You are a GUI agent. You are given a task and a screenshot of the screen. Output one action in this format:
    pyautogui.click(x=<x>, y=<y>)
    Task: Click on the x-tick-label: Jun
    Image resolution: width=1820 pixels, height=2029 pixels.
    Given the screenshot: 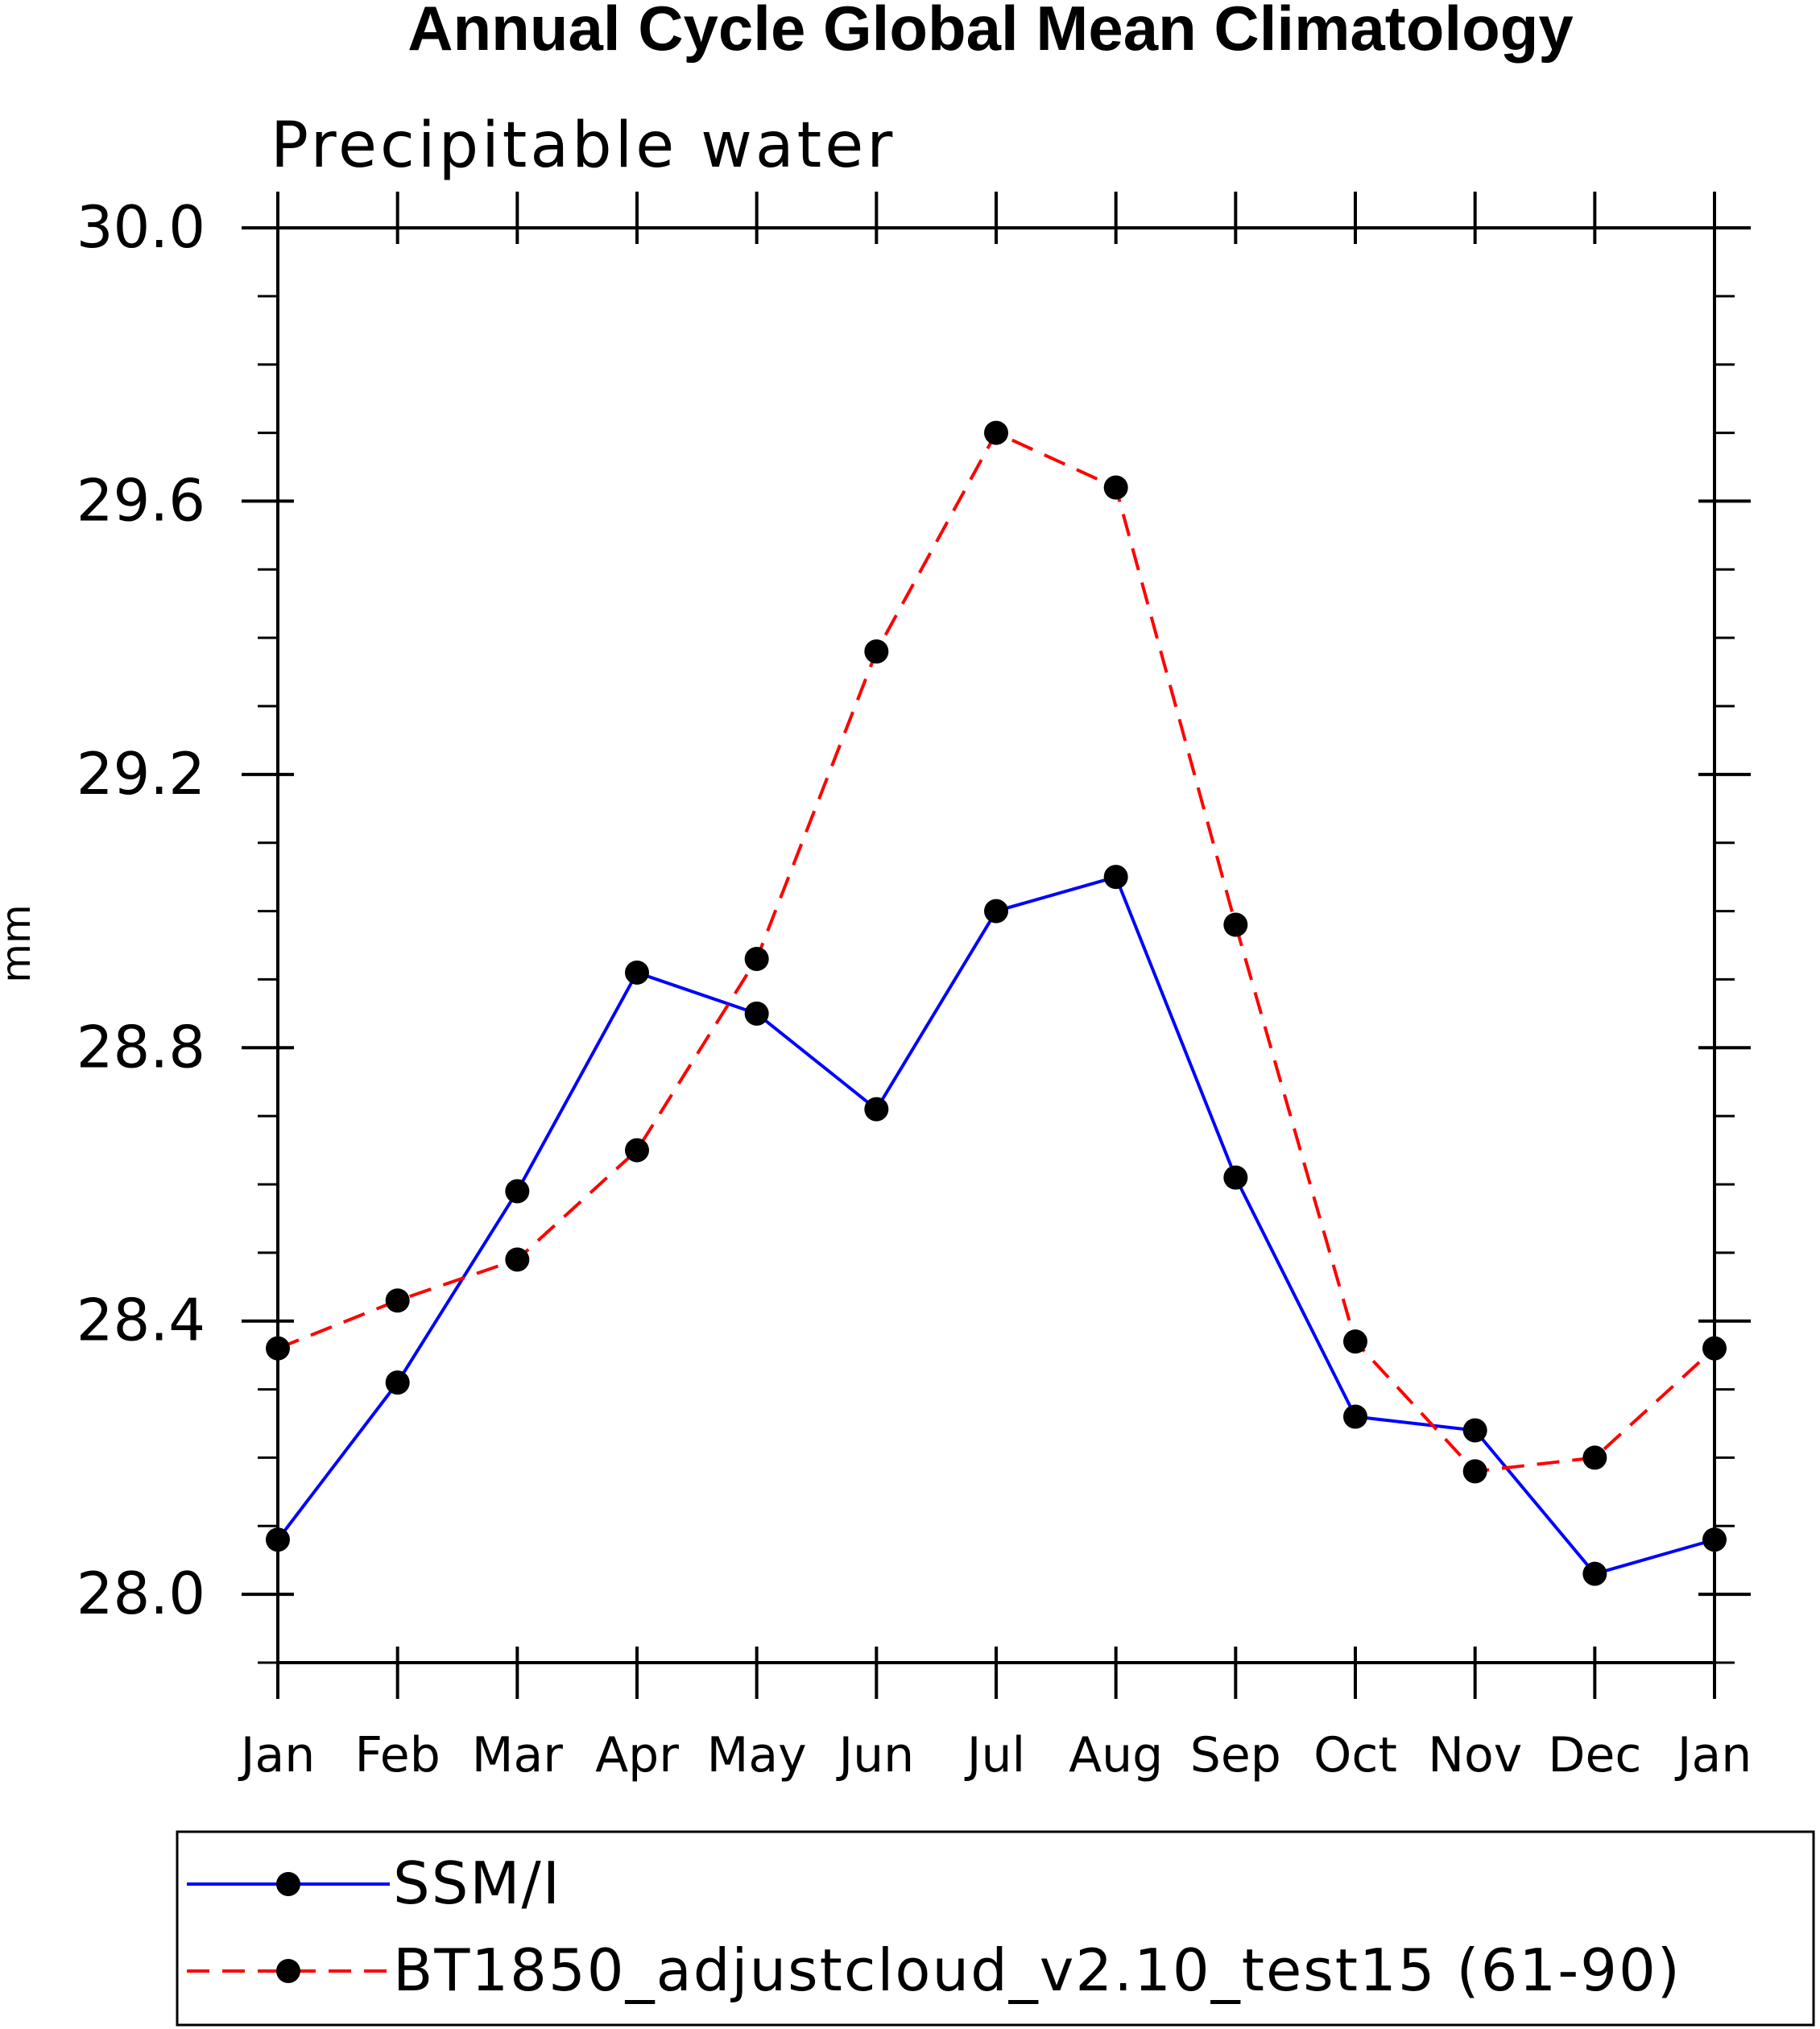 What is the action you would take?
    pyautogui.click(x=875, y=1755)
    